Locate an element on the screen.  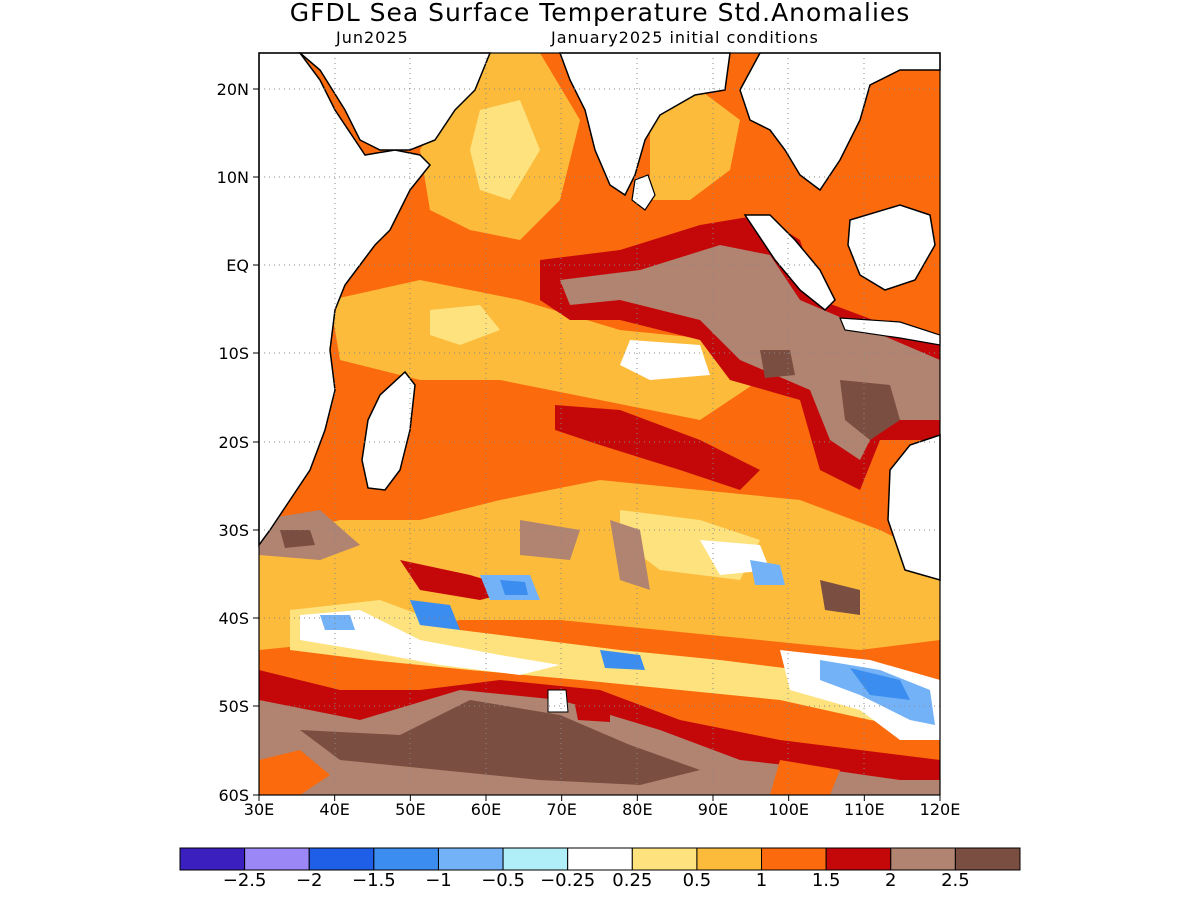
lon-tick-label: 60E is located at coordinates (486, 809).